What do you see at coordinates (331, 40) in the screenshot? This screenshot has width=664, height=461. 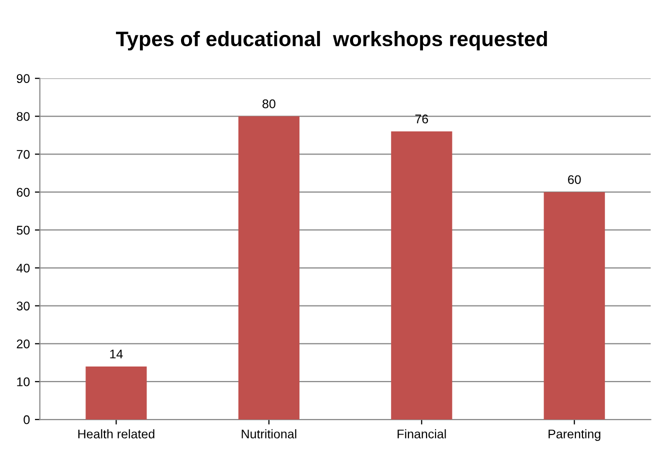 I see `chart-title: Types of educational workshops requested` at bounding box center [331, 40].